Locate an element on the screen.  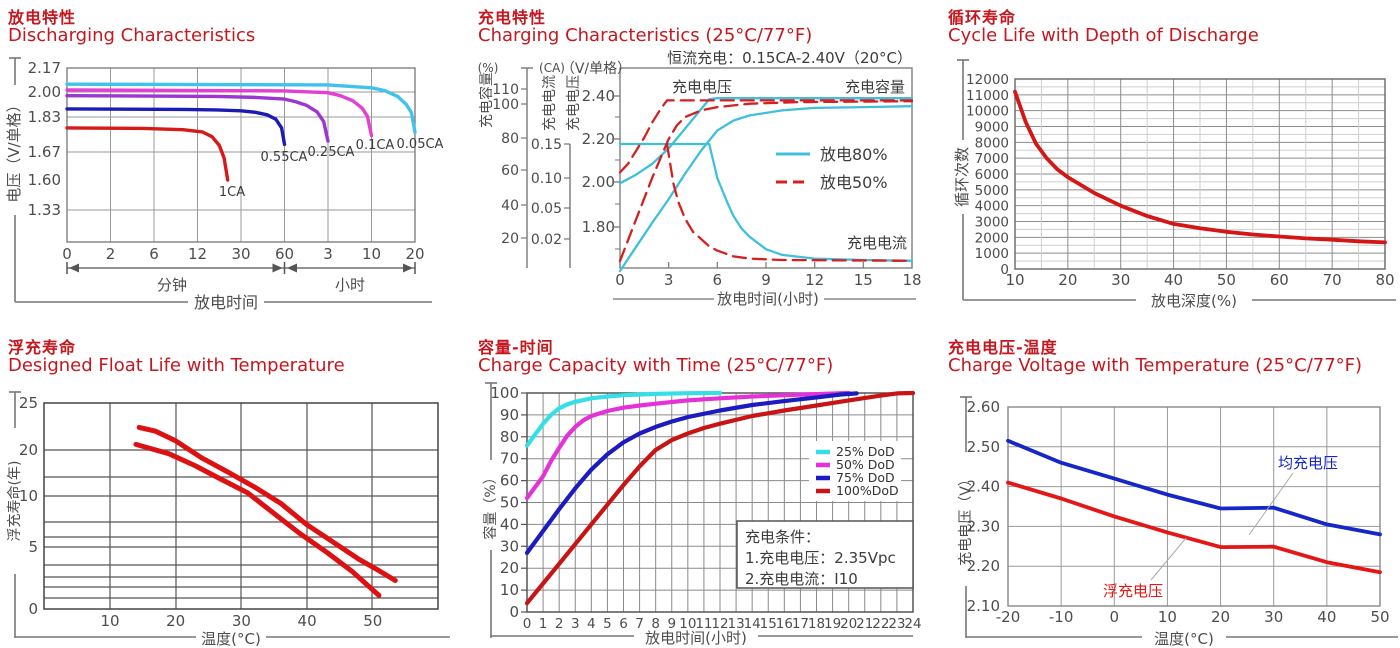
svg-text: 2.10 is located at coordinates (983, 606).